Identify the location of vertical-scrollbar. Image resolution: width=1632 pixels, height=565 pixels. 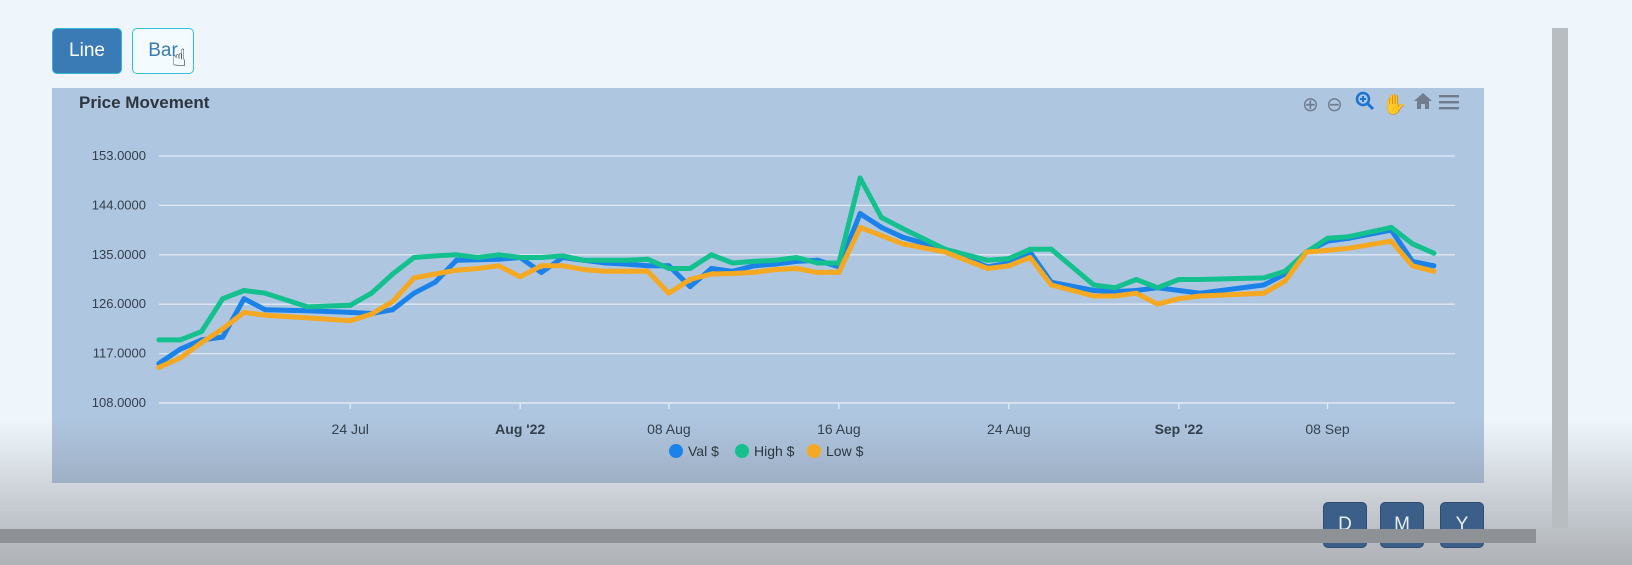
(1560, 278).